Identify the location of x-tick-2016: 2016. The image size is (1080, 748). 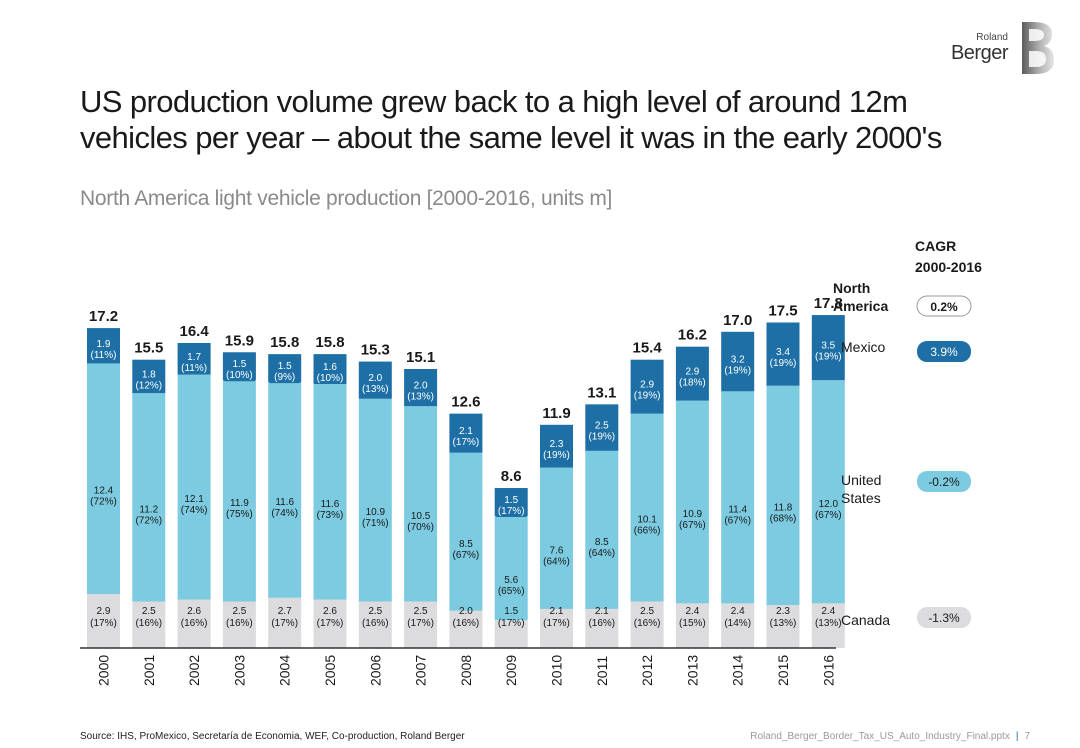
(828, 670).